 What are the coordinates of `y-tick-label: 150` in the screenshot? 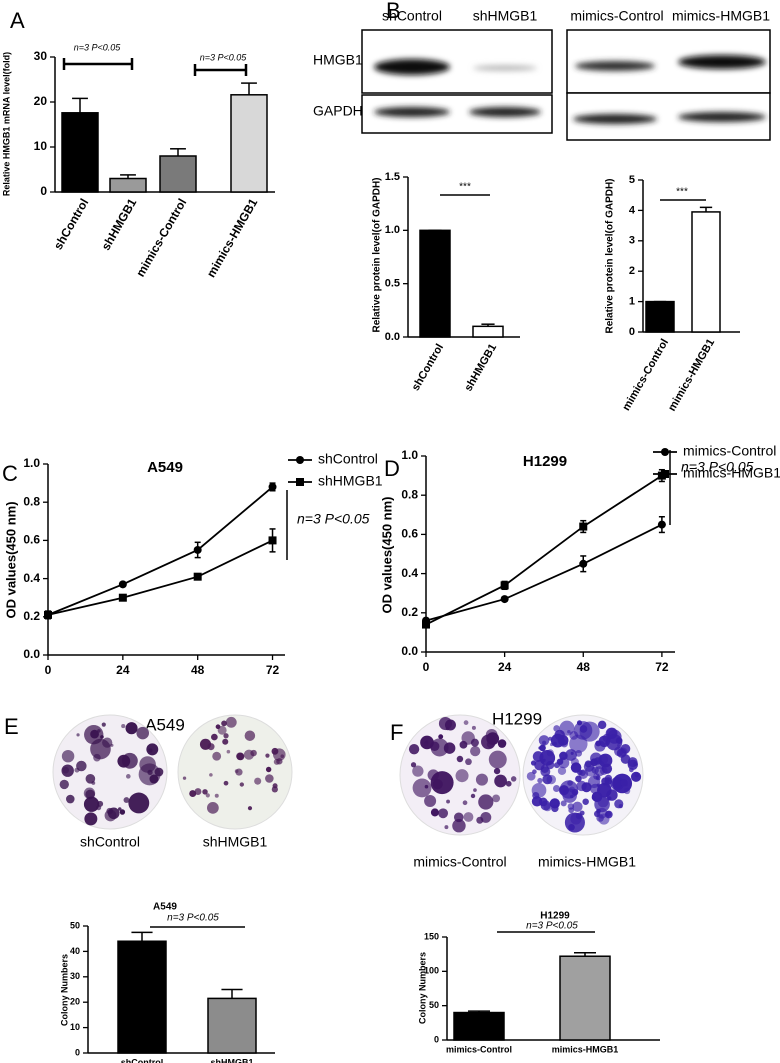 It's located at (431, 936).